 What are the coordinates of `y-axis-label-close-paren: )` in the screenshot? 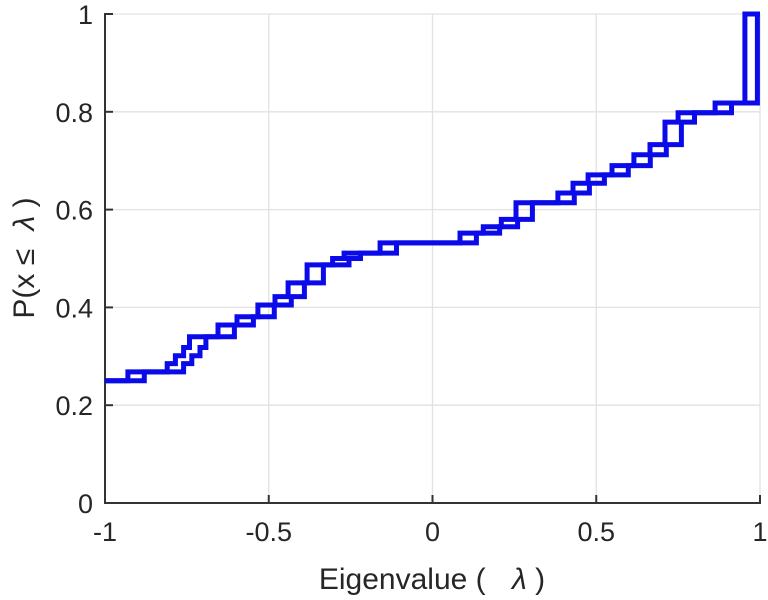 It's located at (24, 202).